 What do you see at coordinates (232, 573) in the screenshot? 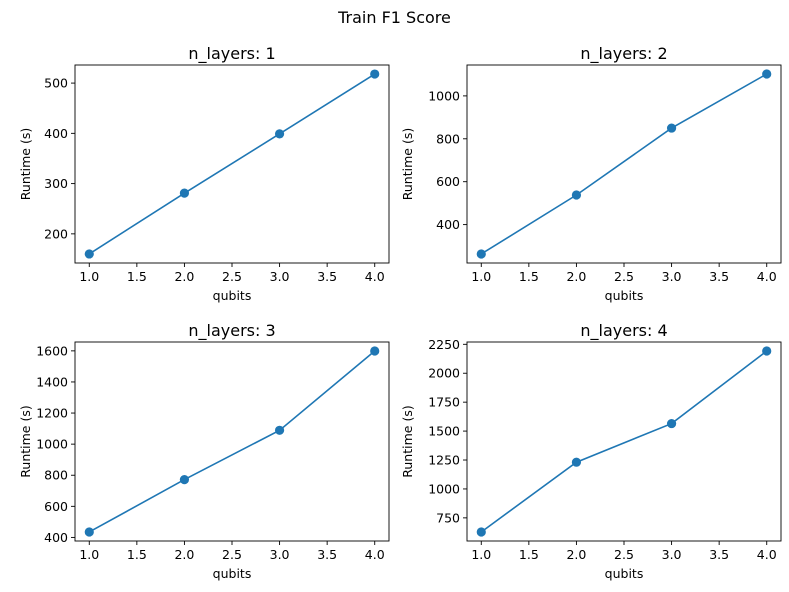
I see `subplot-3-xlabel: qubits` at bounding box center [232, 573].